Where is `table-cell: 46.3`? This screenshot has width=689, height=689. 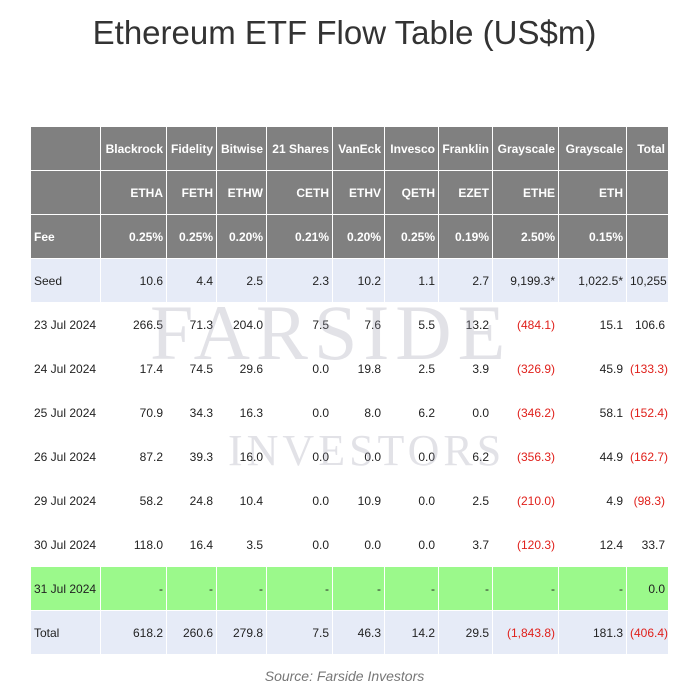
table-cell: 46.3 is located at coordinates (358, 632).